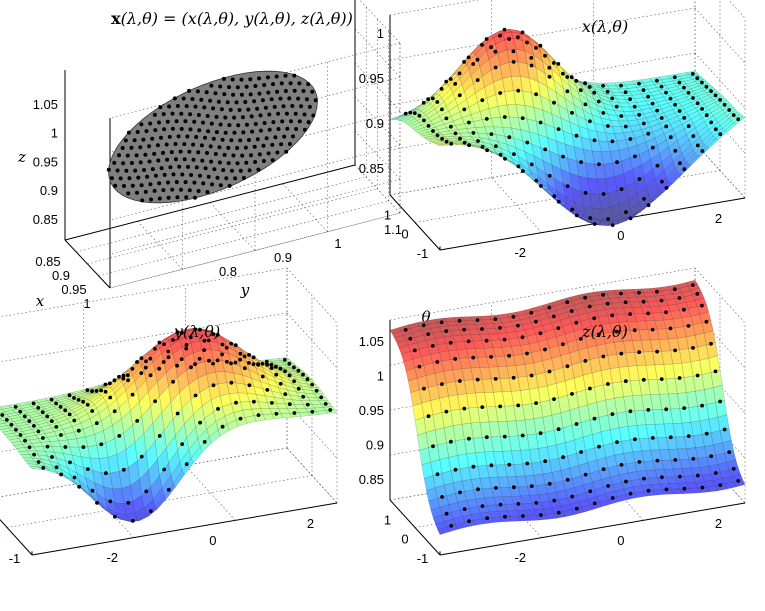 This screenshot has height=611, width=765. I want to click on z-tick-label: 0.9, so click(375, 123).